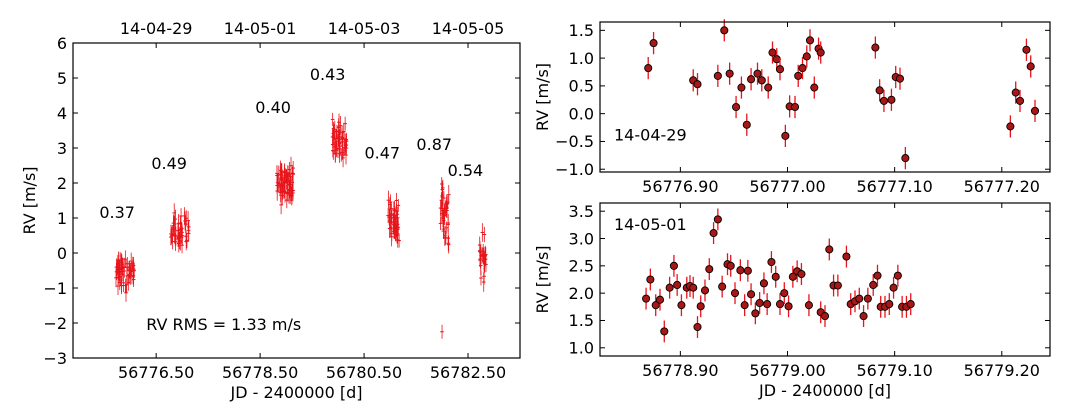 The width and height of the screenshot is (1080, 414). I want to click on x-tick-label: 56778.50, so click(260, 372).